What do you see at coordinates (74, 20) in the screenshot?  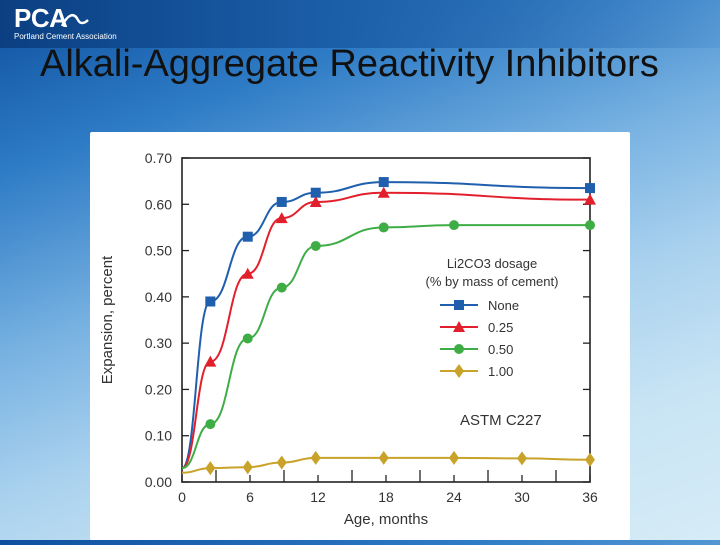 I see `logo-swoosh-icon` at bounding box center [74, 20].